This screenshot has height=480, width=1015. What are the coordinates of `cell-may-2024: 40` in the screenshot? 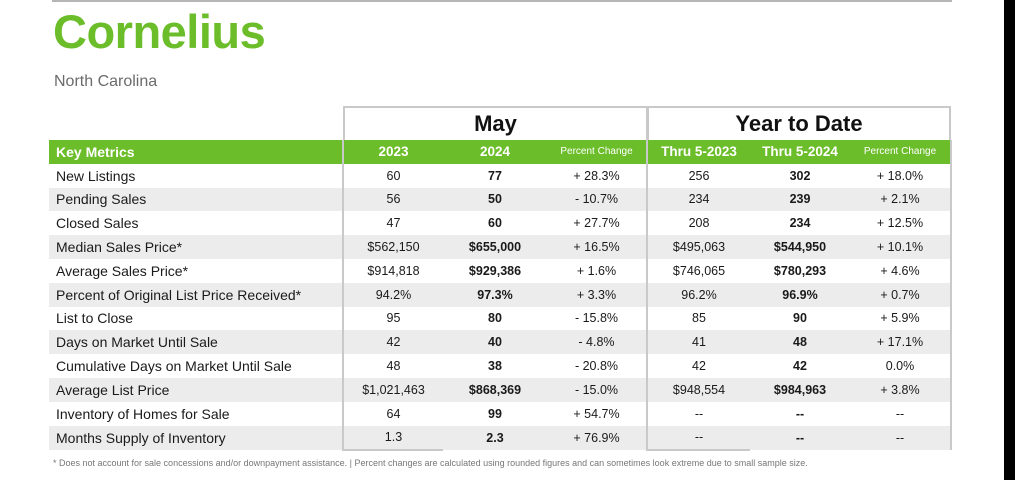 It's located at (495, 342).